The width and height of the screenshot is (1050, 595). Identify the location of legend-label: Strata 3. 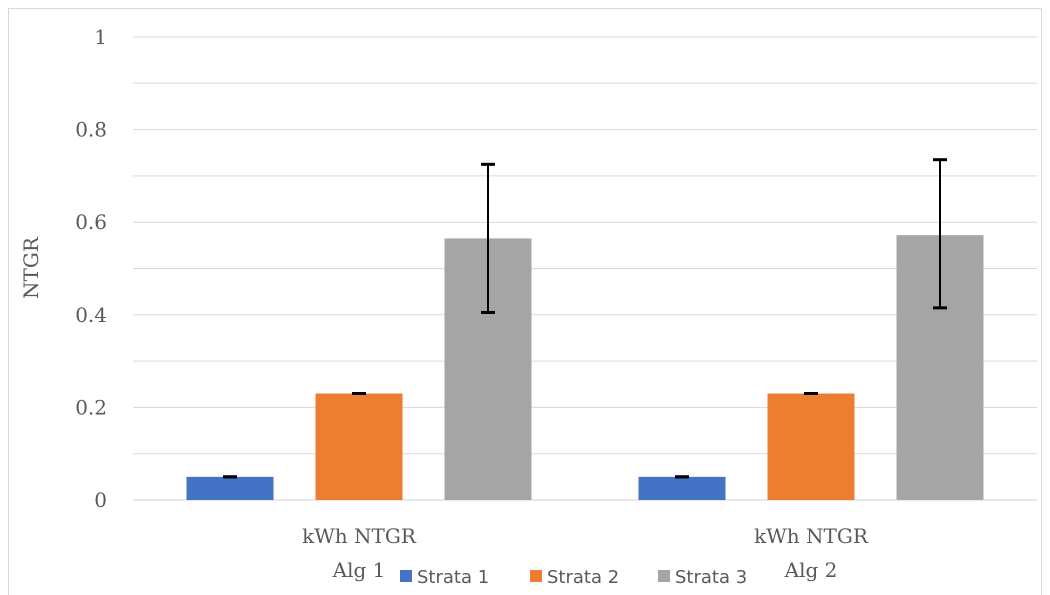
(711, 577).